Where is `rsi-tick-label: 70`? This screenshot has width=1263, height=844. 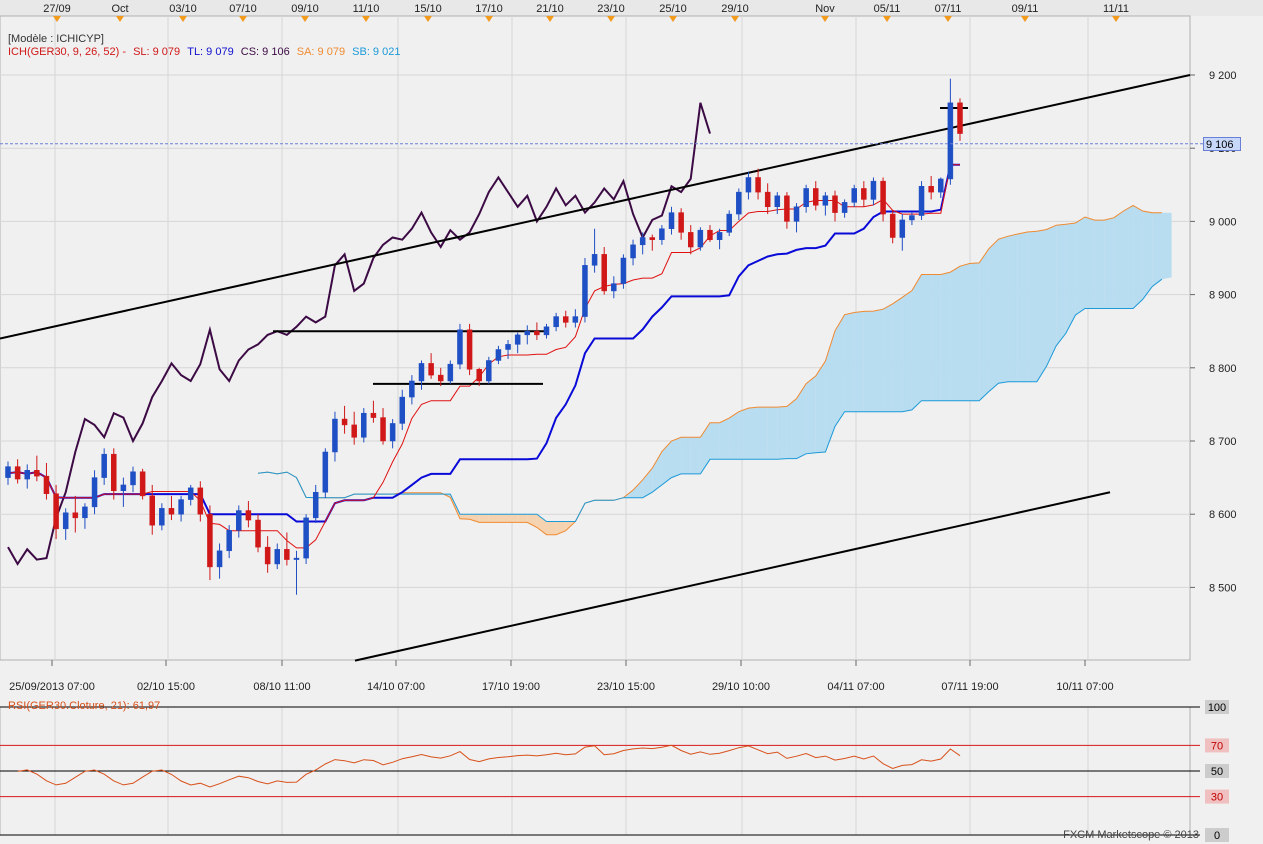 rsi-tick-label: 70 is located at coordinates (1217, 746).